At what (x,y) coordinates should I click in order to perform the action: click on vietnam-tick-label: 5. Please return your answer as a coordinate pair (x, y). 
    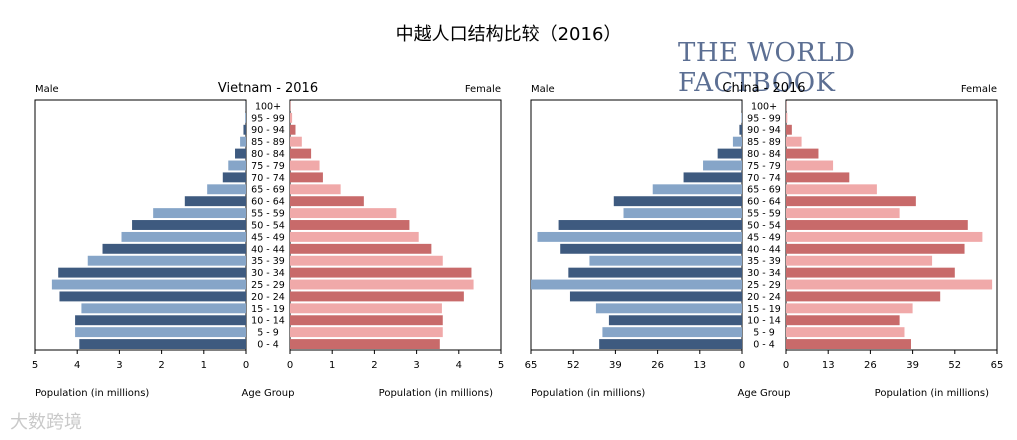
    Looking at the image, I should click on (501, 365).